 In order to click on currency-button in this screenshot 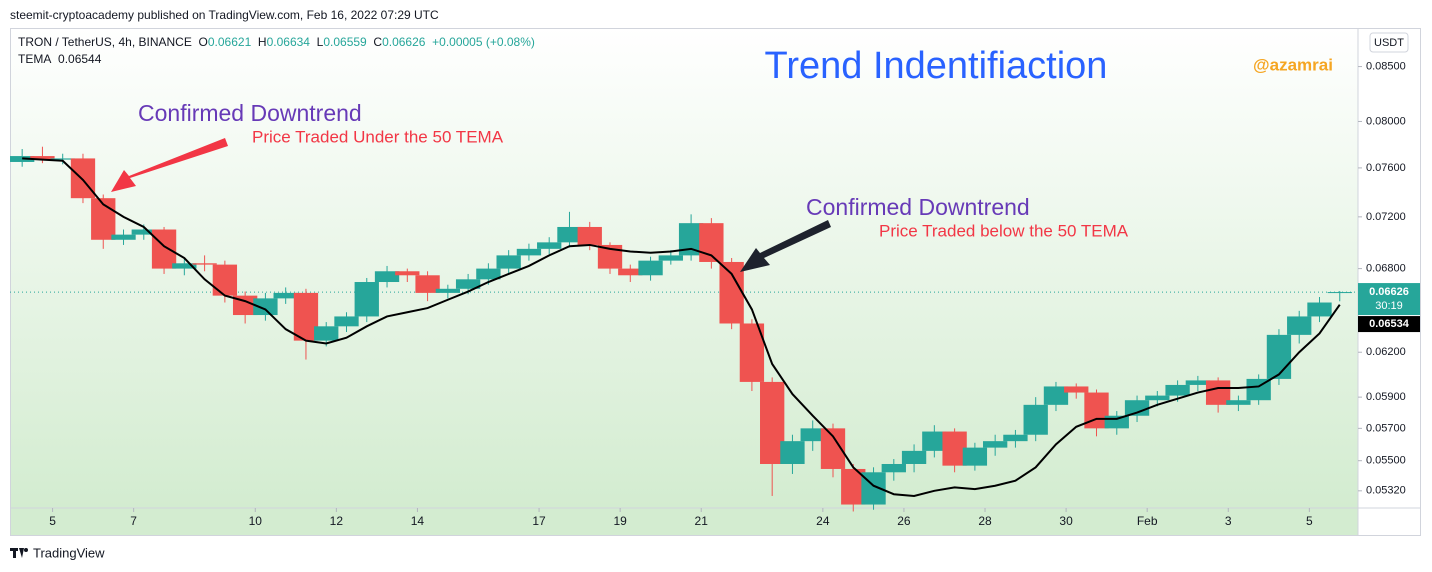, I will do `click(1389, 42)`.